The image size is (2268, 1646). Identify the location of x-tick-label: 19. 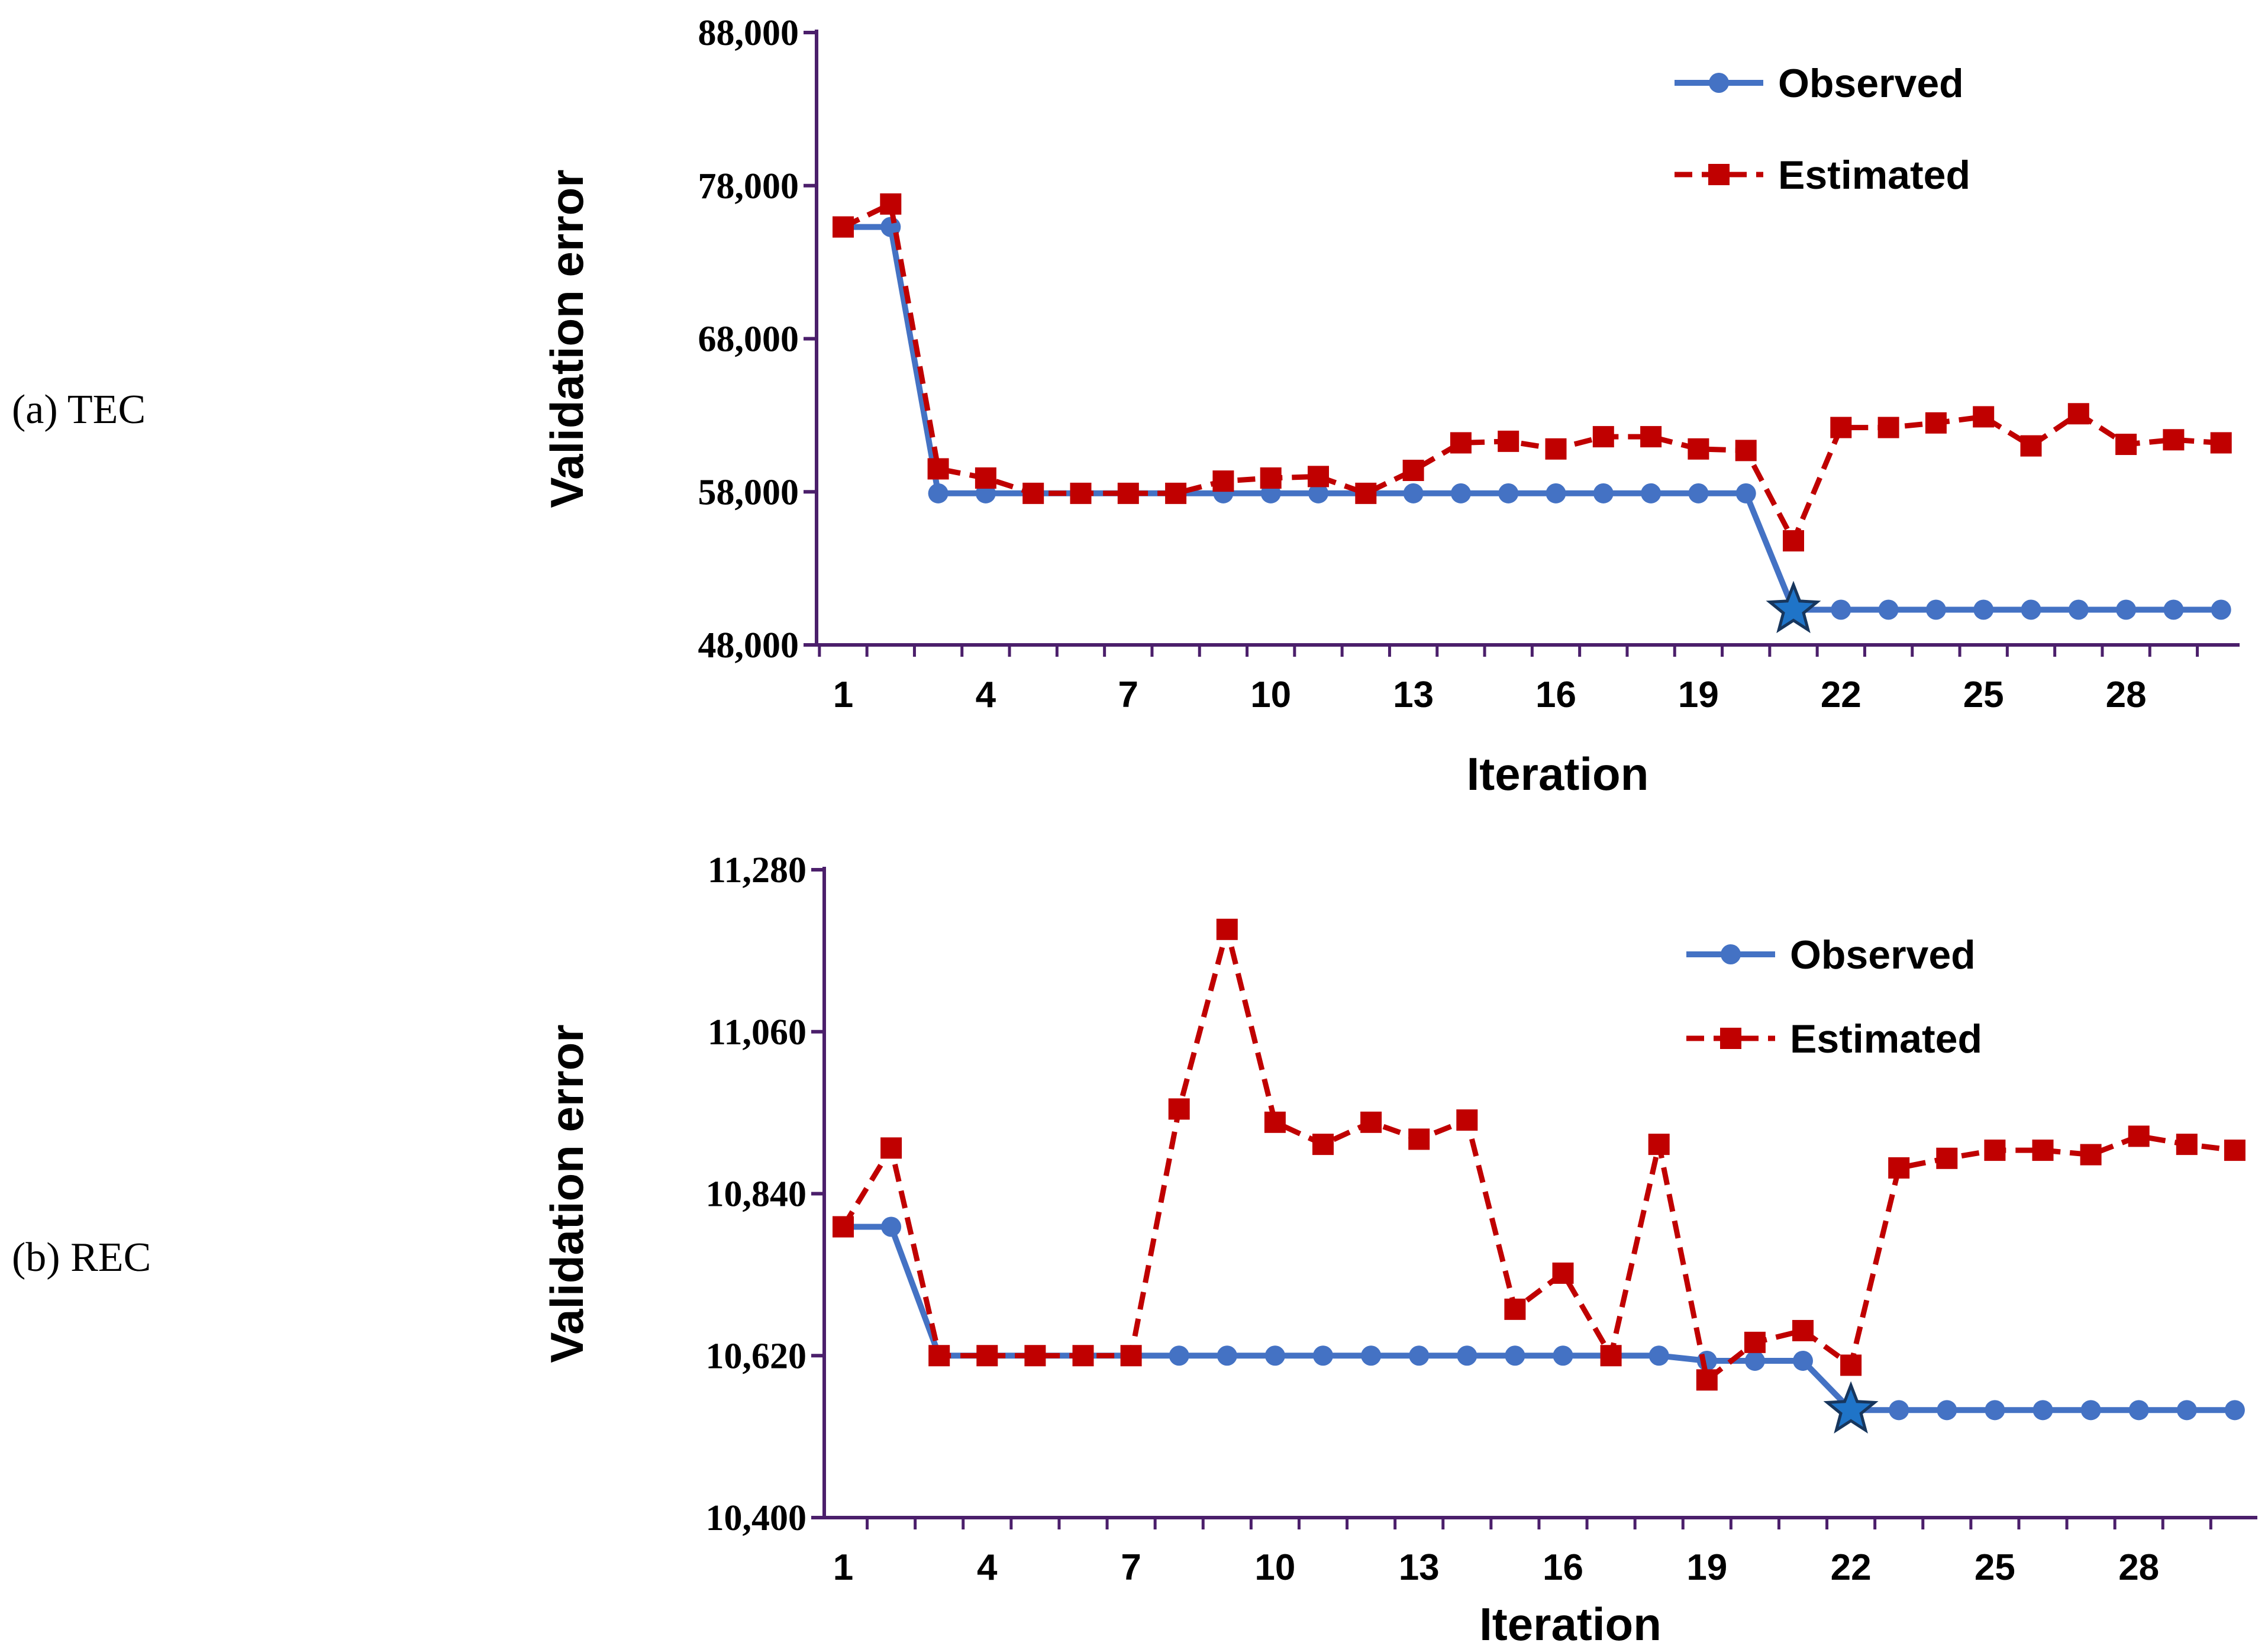
(1698, 694).